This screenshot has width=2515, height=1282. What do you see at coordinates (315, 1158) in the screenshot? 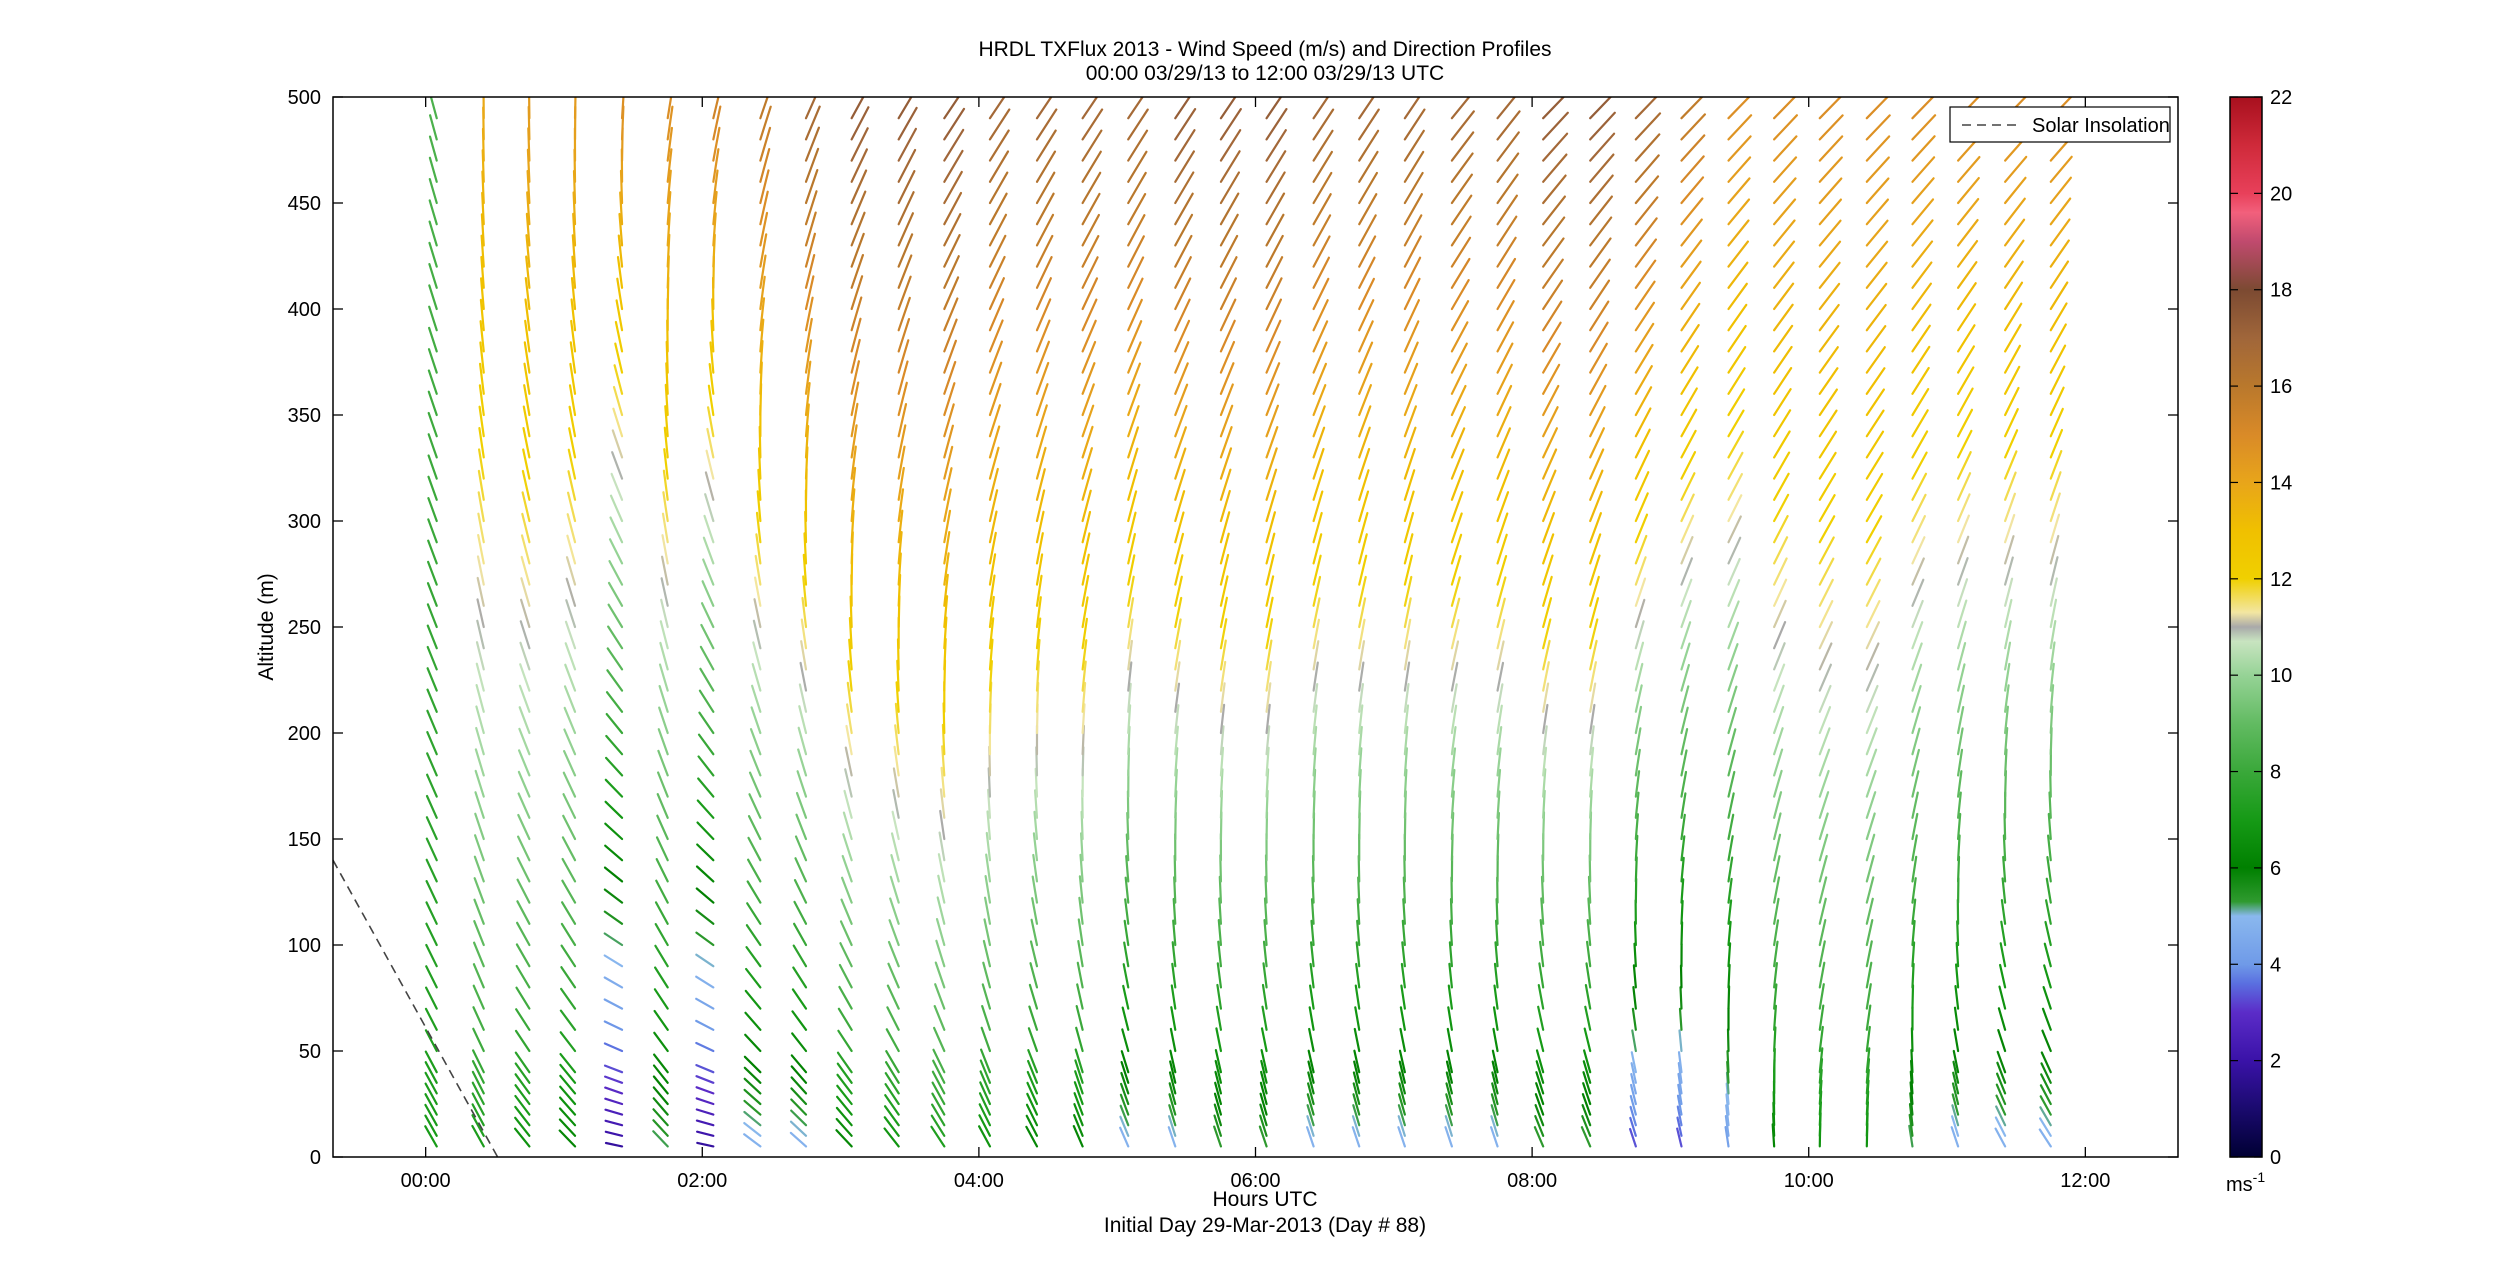
I see `y-tick-label: 0` at bounding box center [315, 1158].